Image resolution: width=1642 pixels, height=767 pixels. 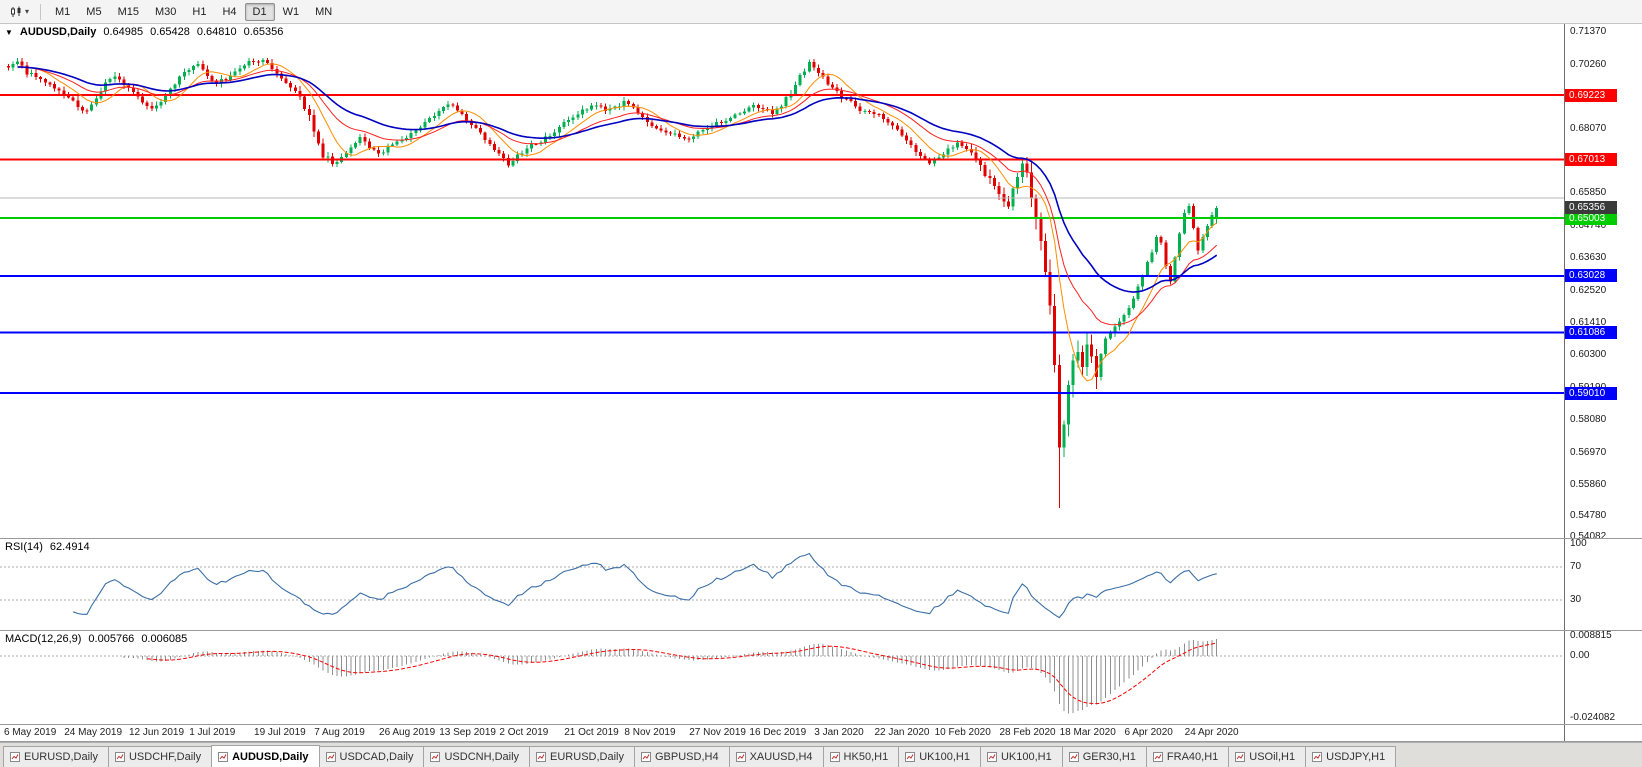 I want to click on chart-tab-usdchf-daily: USDCHF,Daily, so click(x=160, y=756).